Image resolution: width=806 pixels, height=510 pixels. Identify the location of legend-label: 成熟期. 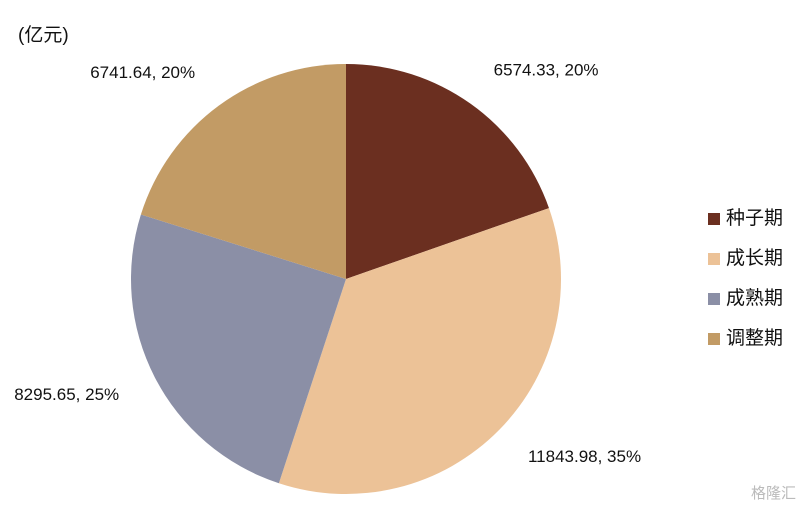
(754, 298).